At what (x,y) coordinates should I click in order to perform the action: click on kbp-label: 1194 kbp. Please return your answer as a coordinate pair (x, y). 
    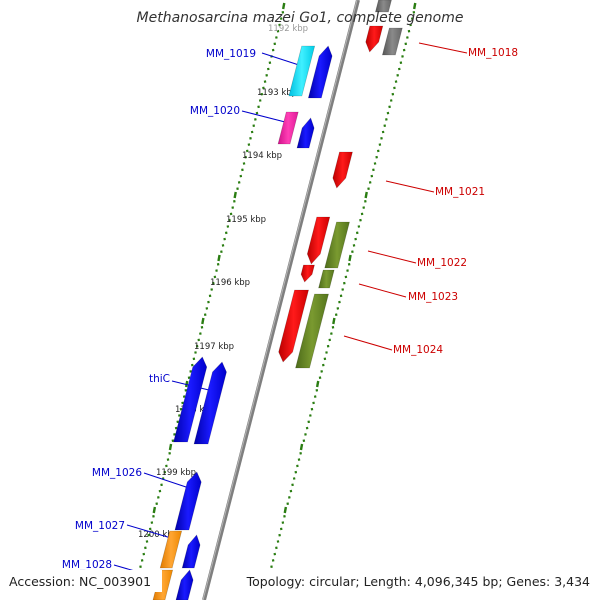
    Looking at the image, I should click on (262, 156).